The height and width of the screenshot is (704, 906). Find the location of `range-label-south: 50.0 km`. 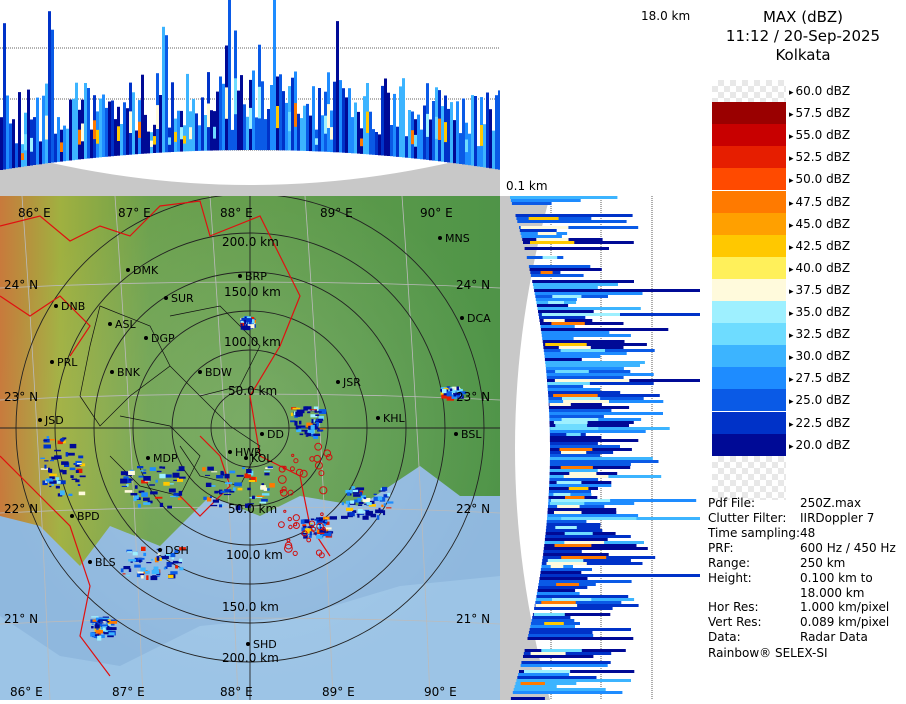

range-label-south: 50.0 km is located at coordinates (252, 509).